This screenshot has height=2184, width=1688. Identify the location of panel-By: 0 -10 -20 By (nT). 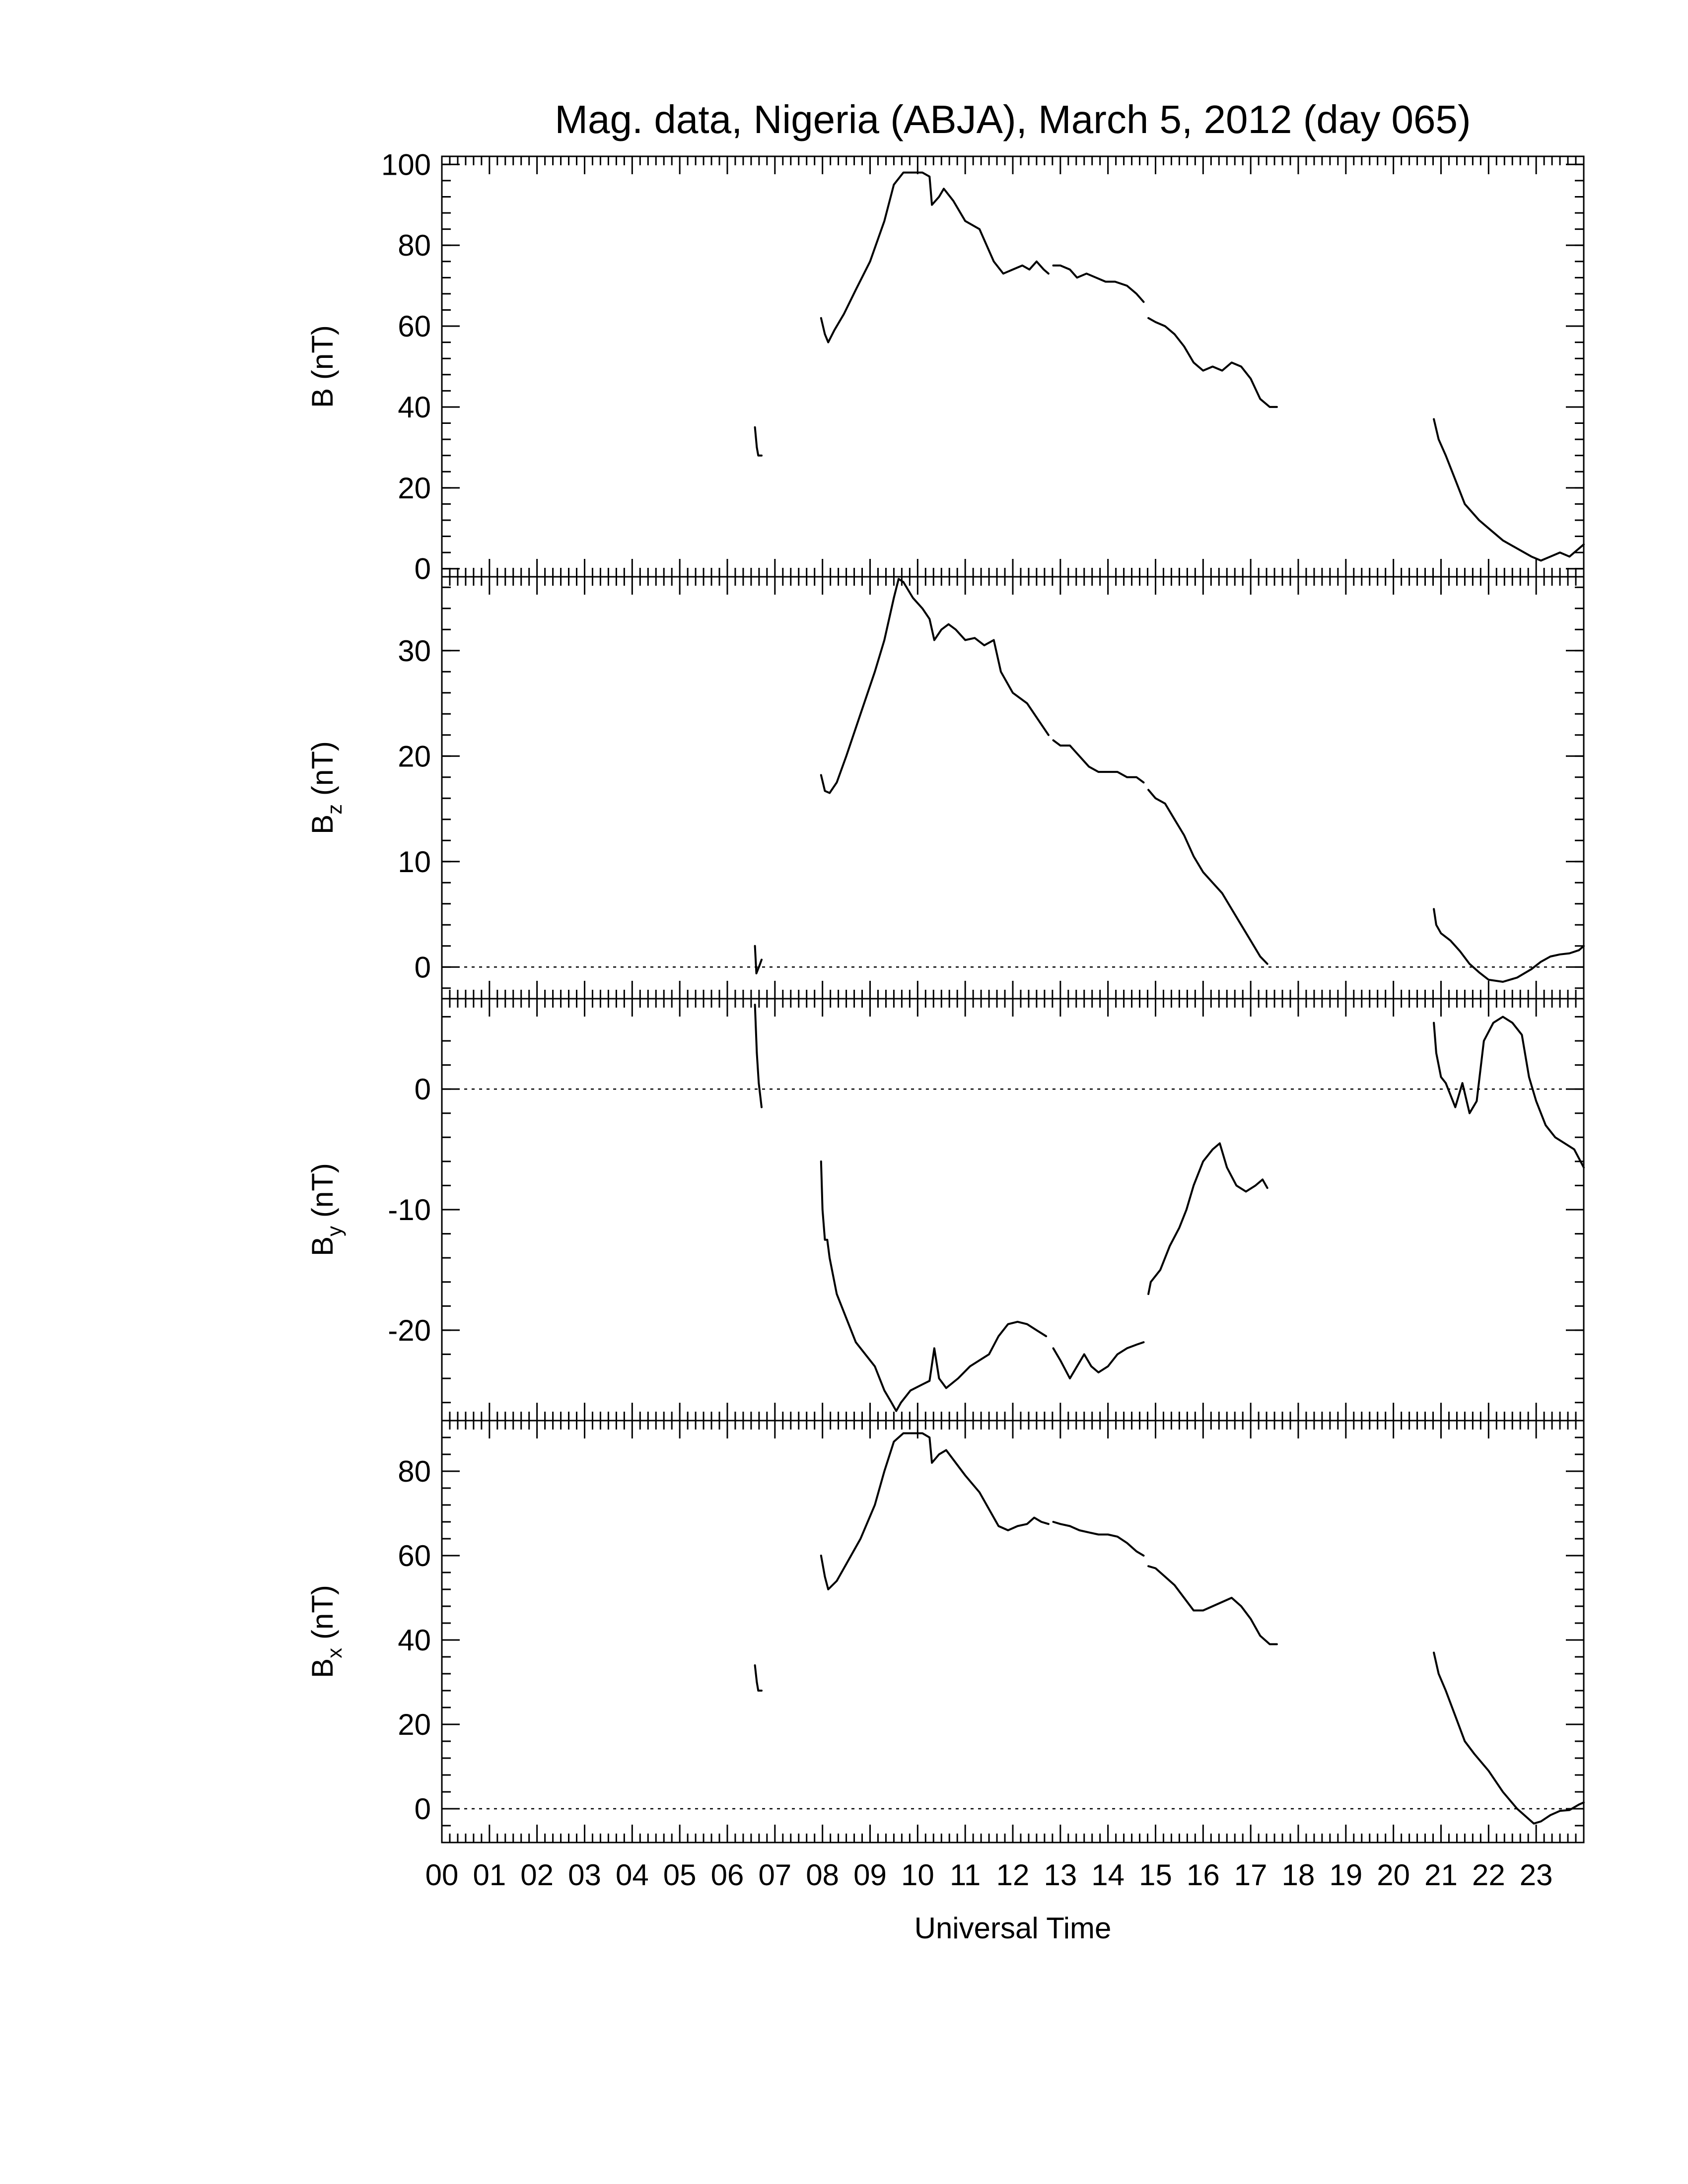
(945, 1210).